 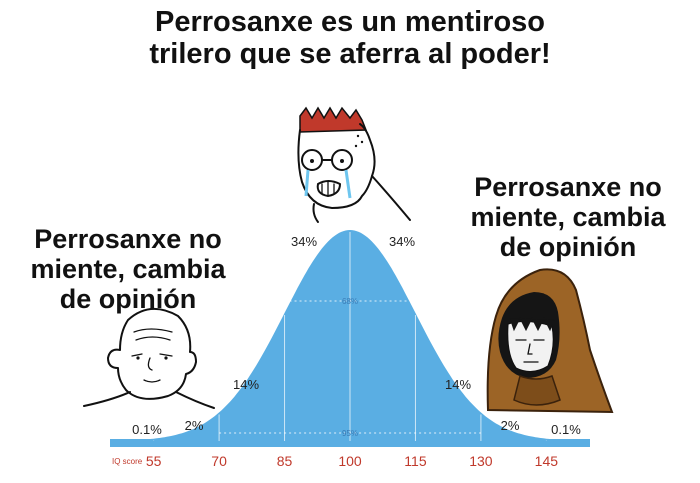 What do you see at coordinates (354, 164) in the screenshot?
I see `wojak-center` at bounding box center [354, 164].